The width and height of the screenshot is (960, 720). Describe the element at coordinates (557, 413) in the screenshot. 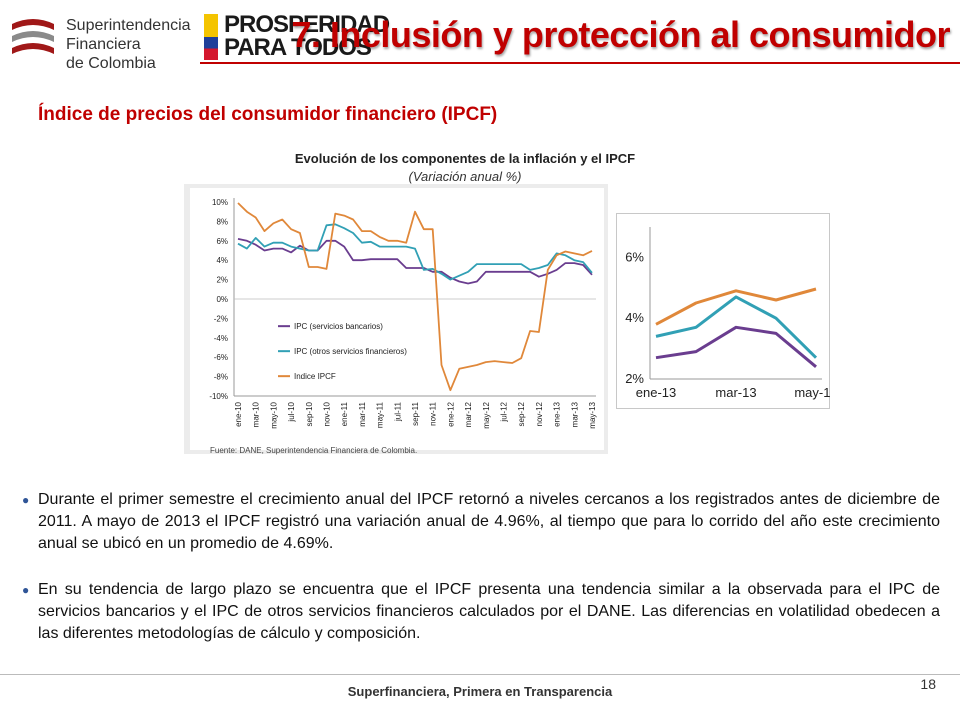

I see `x-tick-label: ene-13` at that location.